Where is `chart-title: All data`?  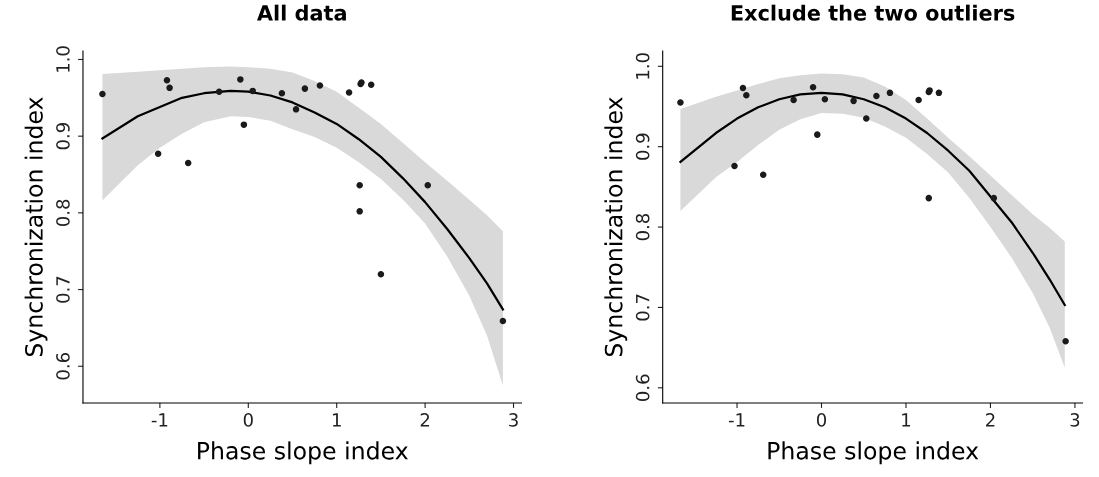 chart-title: All data is located at coordinates (301, 12).